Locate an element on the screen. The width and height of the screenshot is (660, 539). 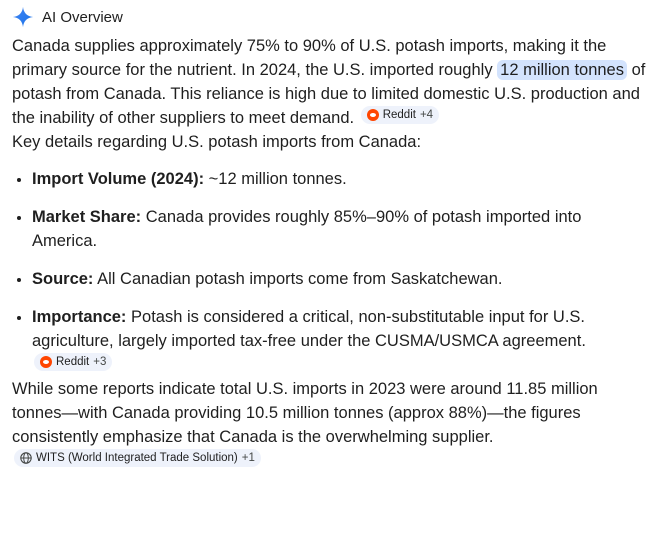
list-item-term: Source: is located at coordinates (63, 279).